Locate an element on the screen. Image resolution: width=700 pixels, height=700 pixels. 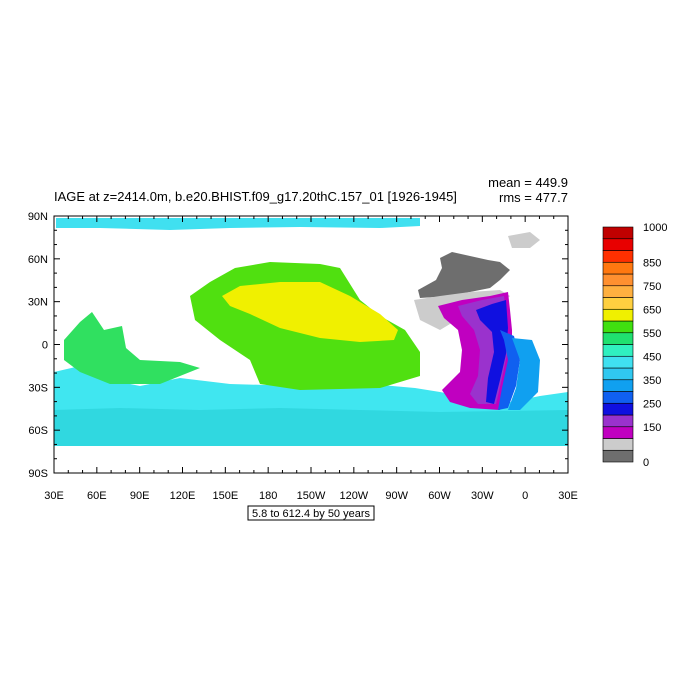
colorbar is located at coordinates (618, 344).